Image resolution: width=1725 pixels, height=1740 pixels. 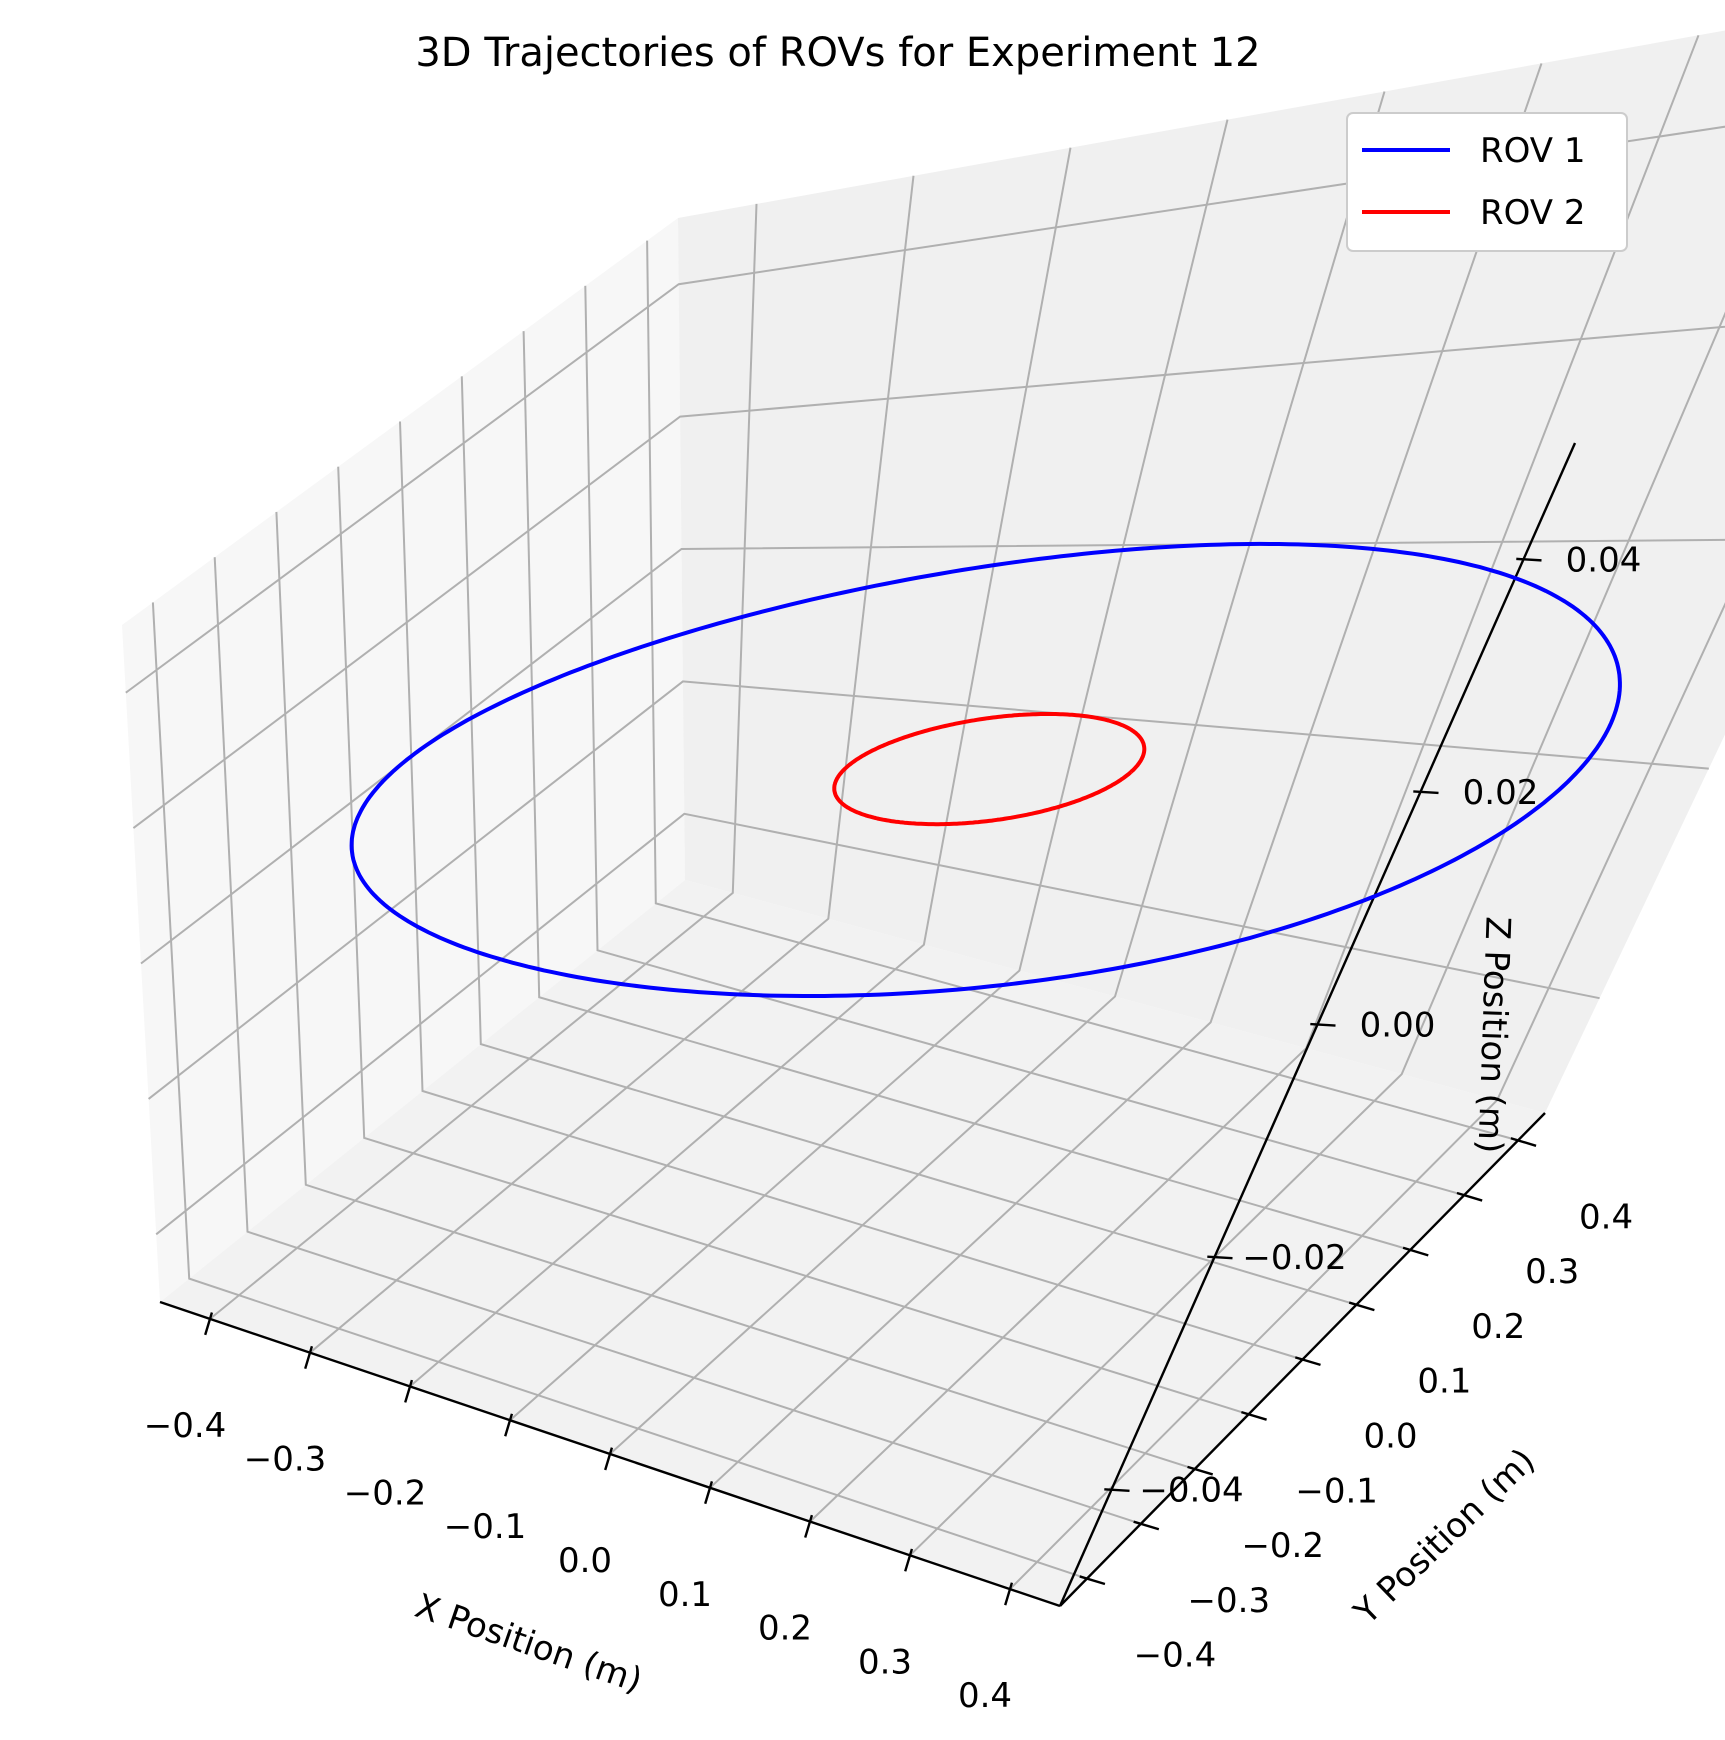 What do you see at coordinates (1307, 1361) in the screenshot?
I see `y-tick-4-mark` at bounding box center [1307, 1361].